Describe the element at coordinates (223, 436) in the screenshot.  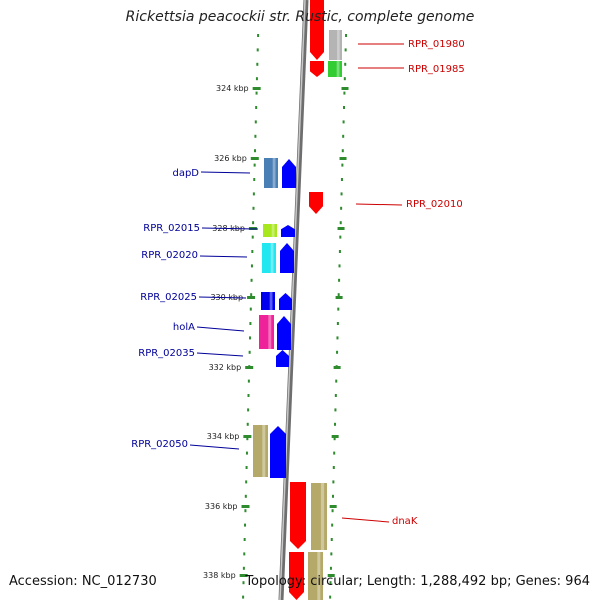
I see `ruler-label: 334 kbp` at that location.